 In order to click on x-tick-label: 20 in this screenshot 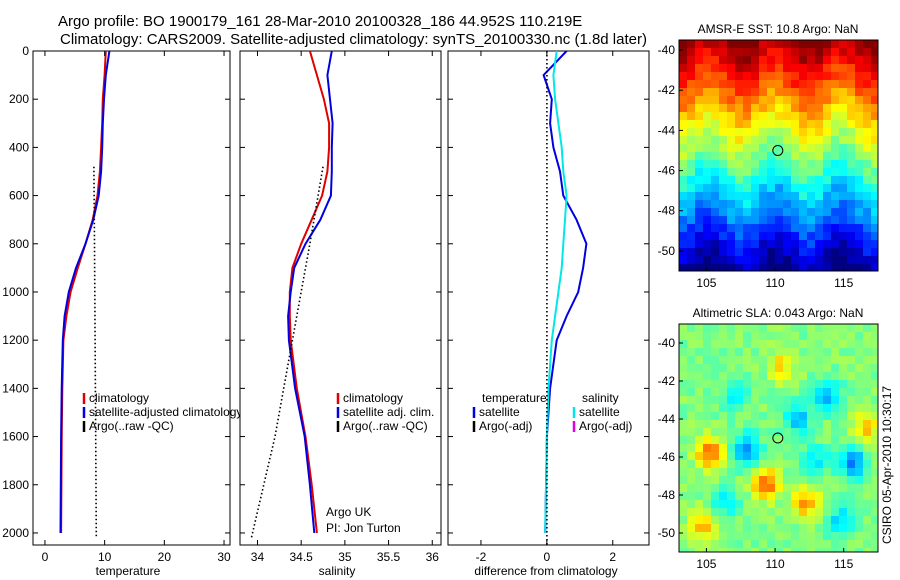, I will do `click(165, 557)`.